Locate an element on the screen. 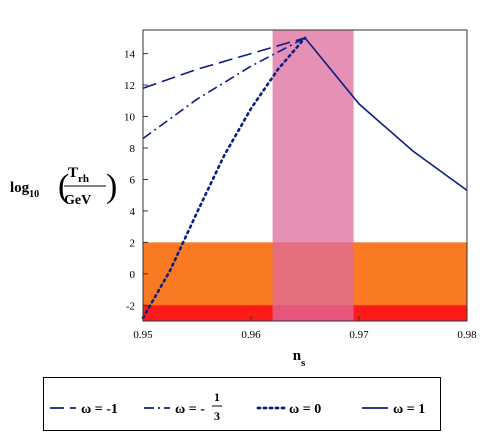 Image resolution: width=483 pixels, height=438 pixels. x-tick-label: 0.97 is located at coordinates (359, 335).